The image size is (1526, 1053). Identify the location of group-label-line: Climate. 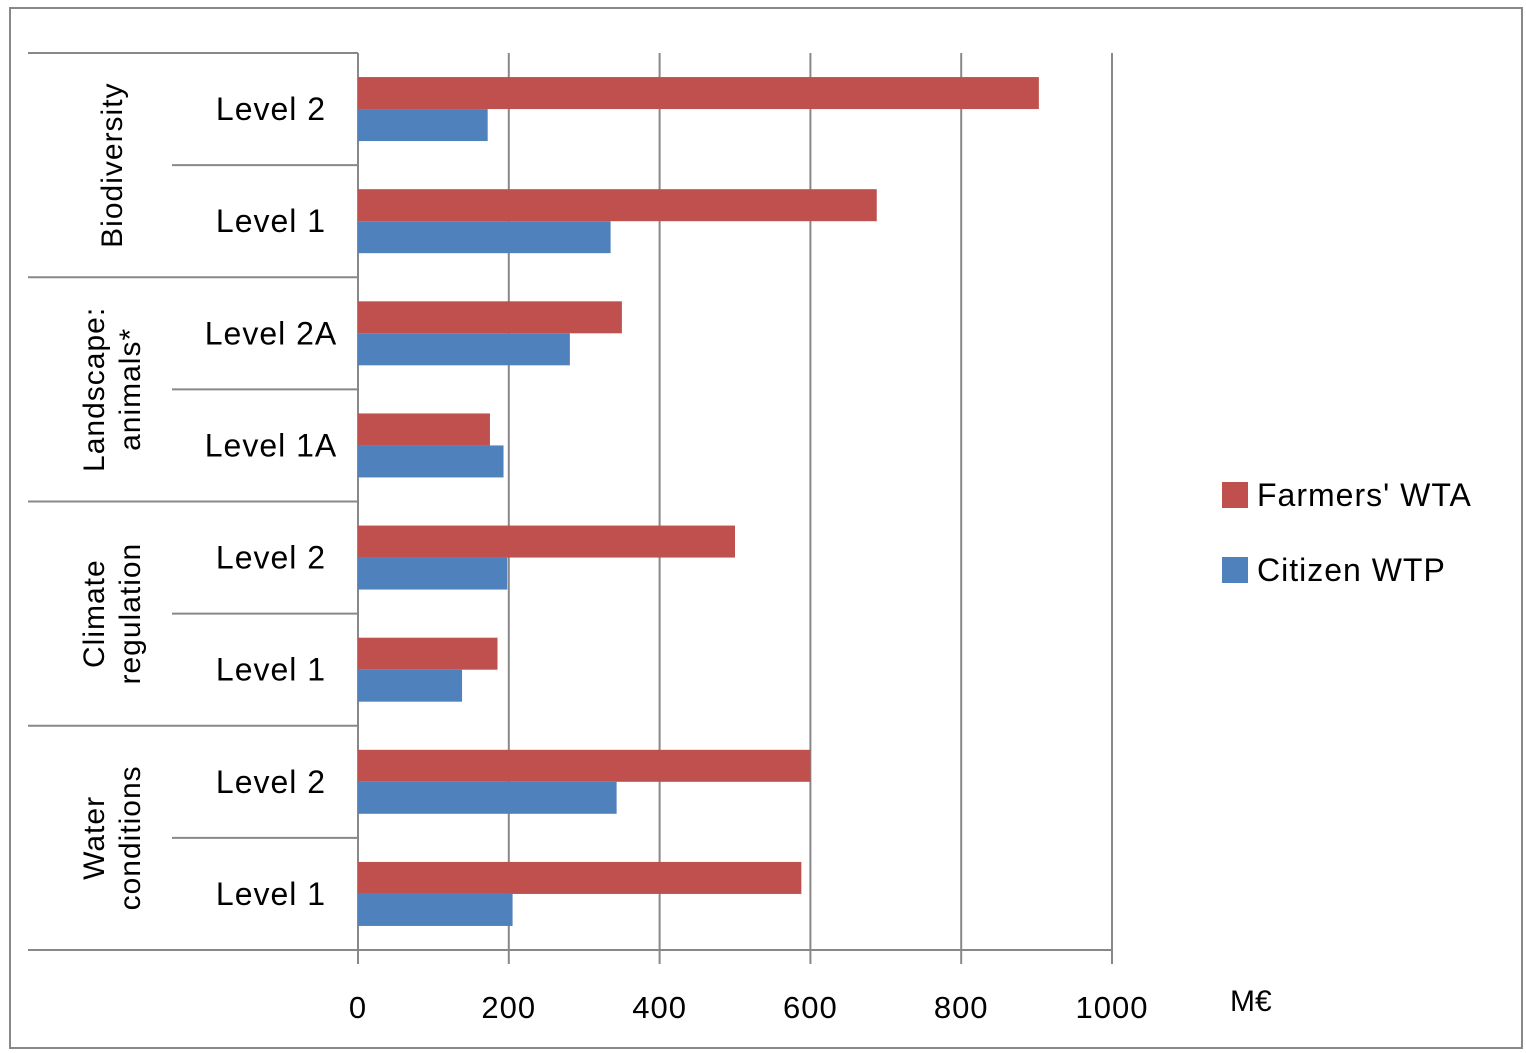
(94, 613).